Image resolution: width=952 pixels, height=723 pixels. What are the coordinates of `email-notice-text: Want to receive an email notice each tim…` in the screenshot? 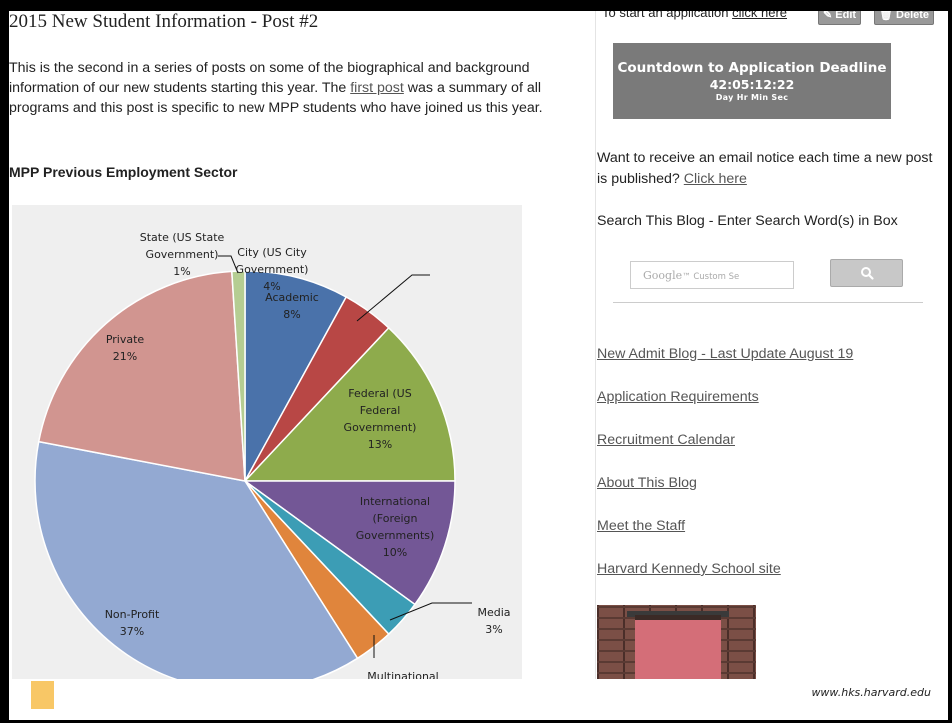 It's located at (765, 168).